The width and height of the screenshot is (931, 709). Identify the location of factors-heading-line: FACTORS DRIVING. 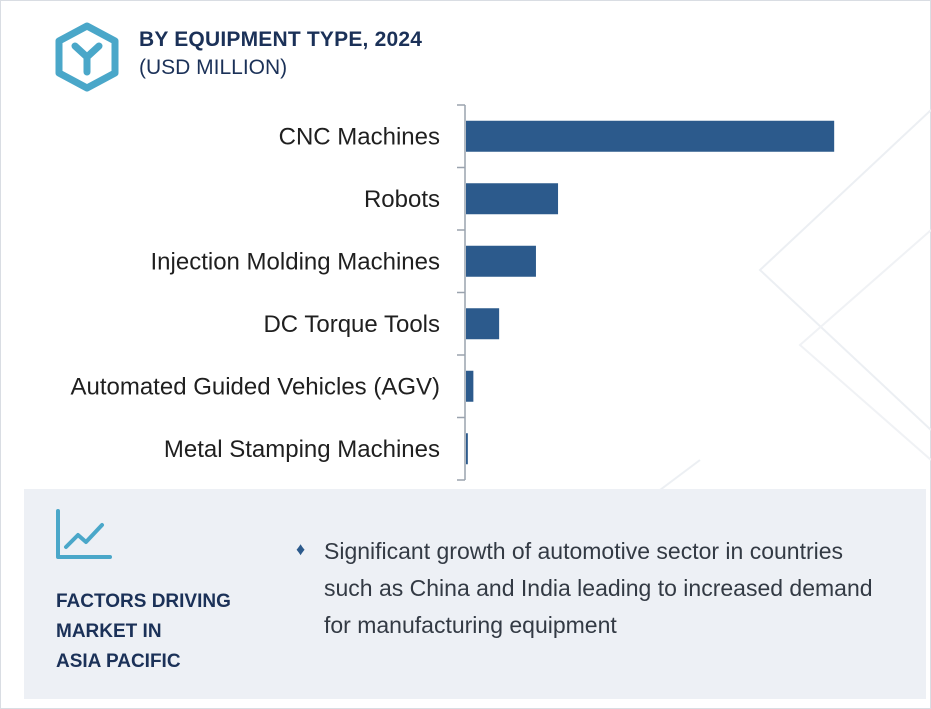
(143, 601).